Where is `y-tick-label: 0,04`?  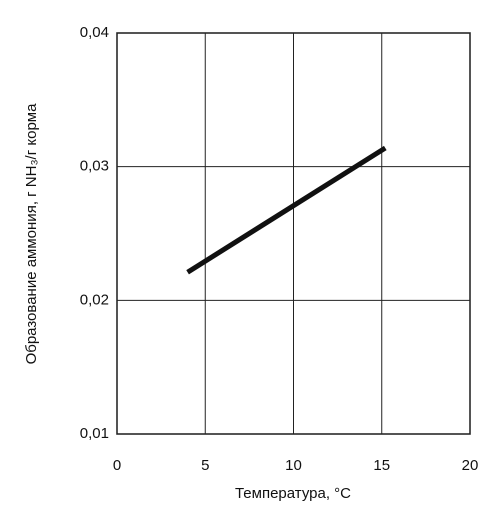
y-tick-label: 0,04 is located at coordinates (94, 32).